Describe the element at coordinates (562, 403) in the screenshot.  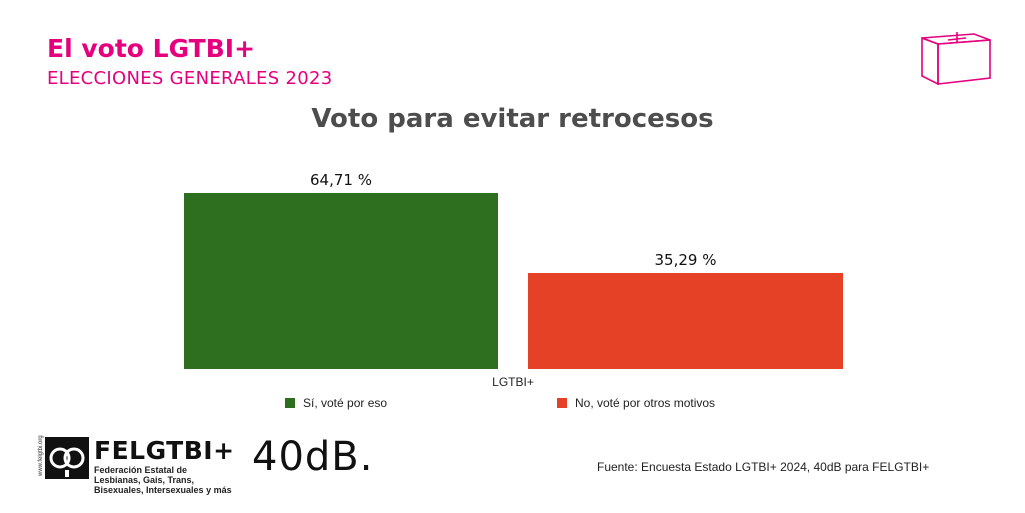
I see `legend-swatch-no` at that location.